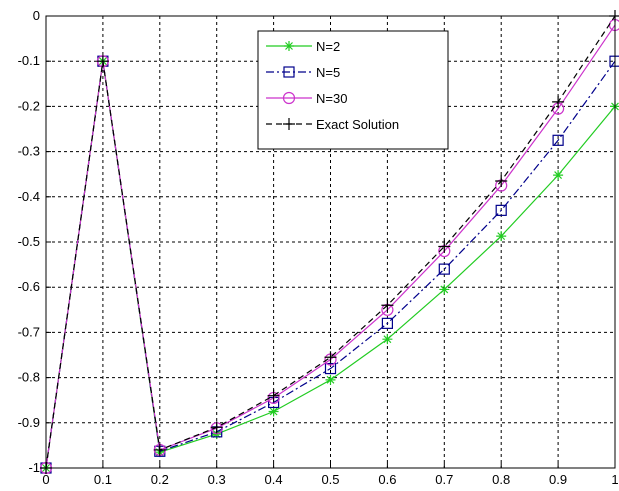 The height and width of the screenshot is (491, 619). I want to click on x-tick-label: 0.8, so click(501, 479).